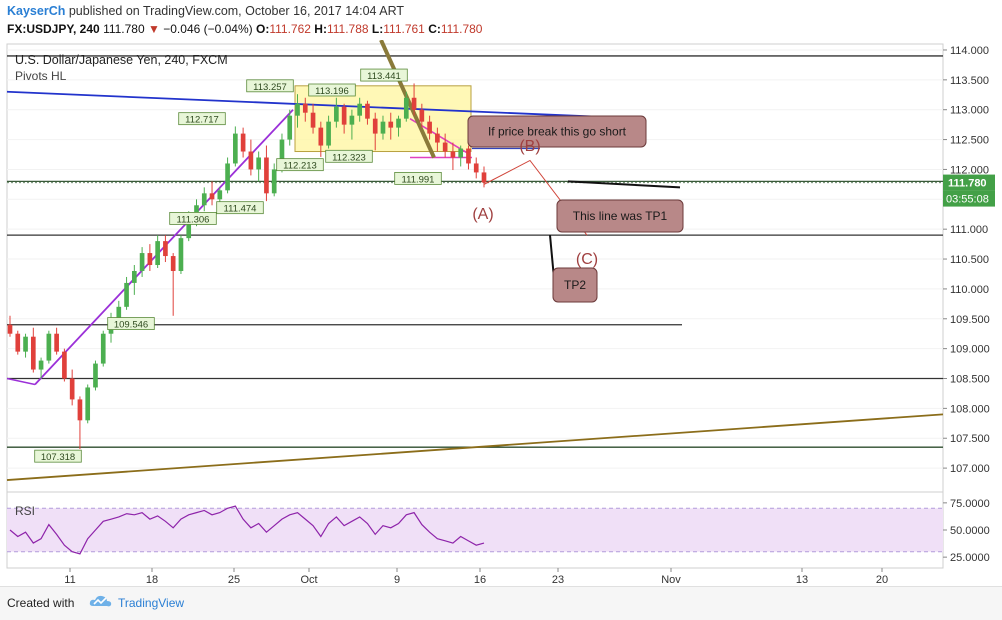 The width and height of the screenshot is (1002, 620). What do you see at coordinates (377, 29) in the screenshot?
I see `low-label: L:` at bounding box center [377, 29].